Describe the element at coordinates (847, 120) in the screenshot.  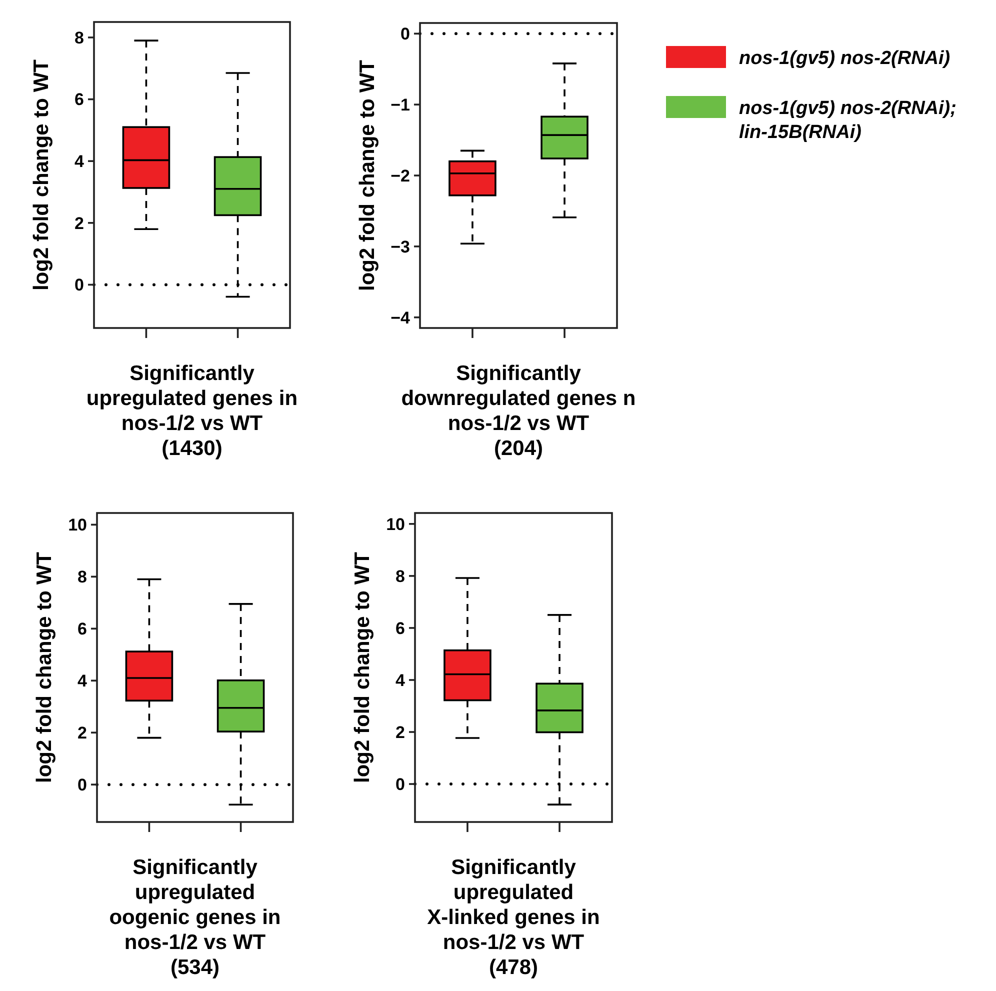
I see `legend-label: nos-1(gv5) nos-2(RNAi); lin-15B(RNAi)` at that location.